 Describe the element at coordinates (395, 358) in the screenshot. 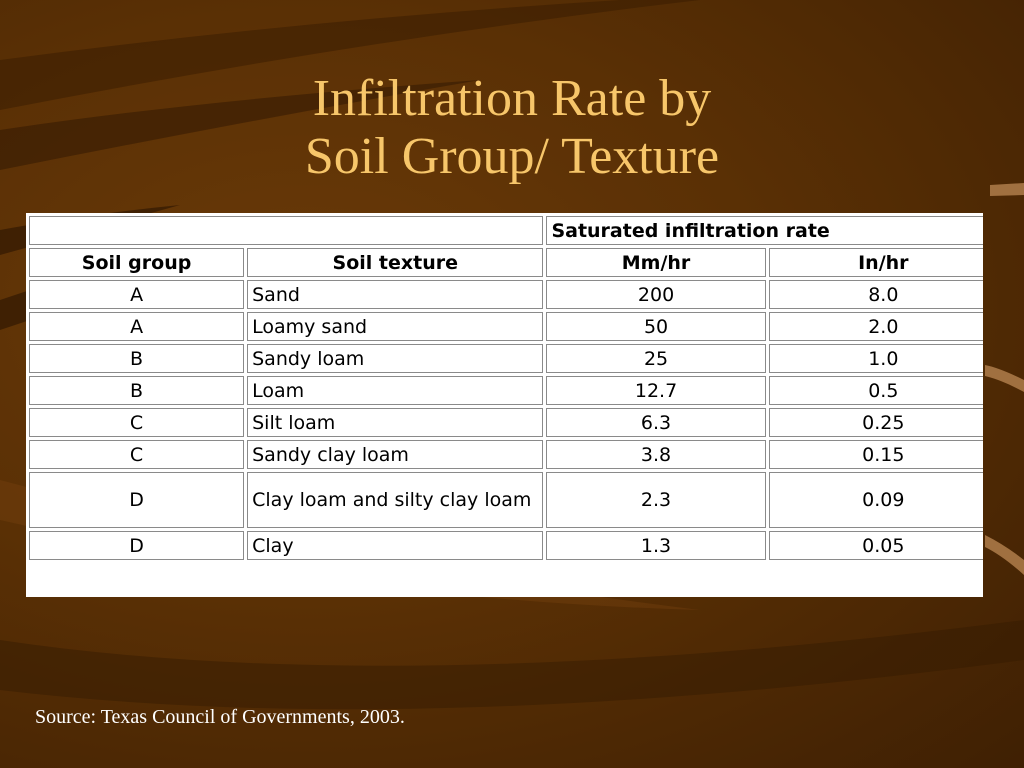

I see `soil-texture-cell: Sandy loam` at that location.